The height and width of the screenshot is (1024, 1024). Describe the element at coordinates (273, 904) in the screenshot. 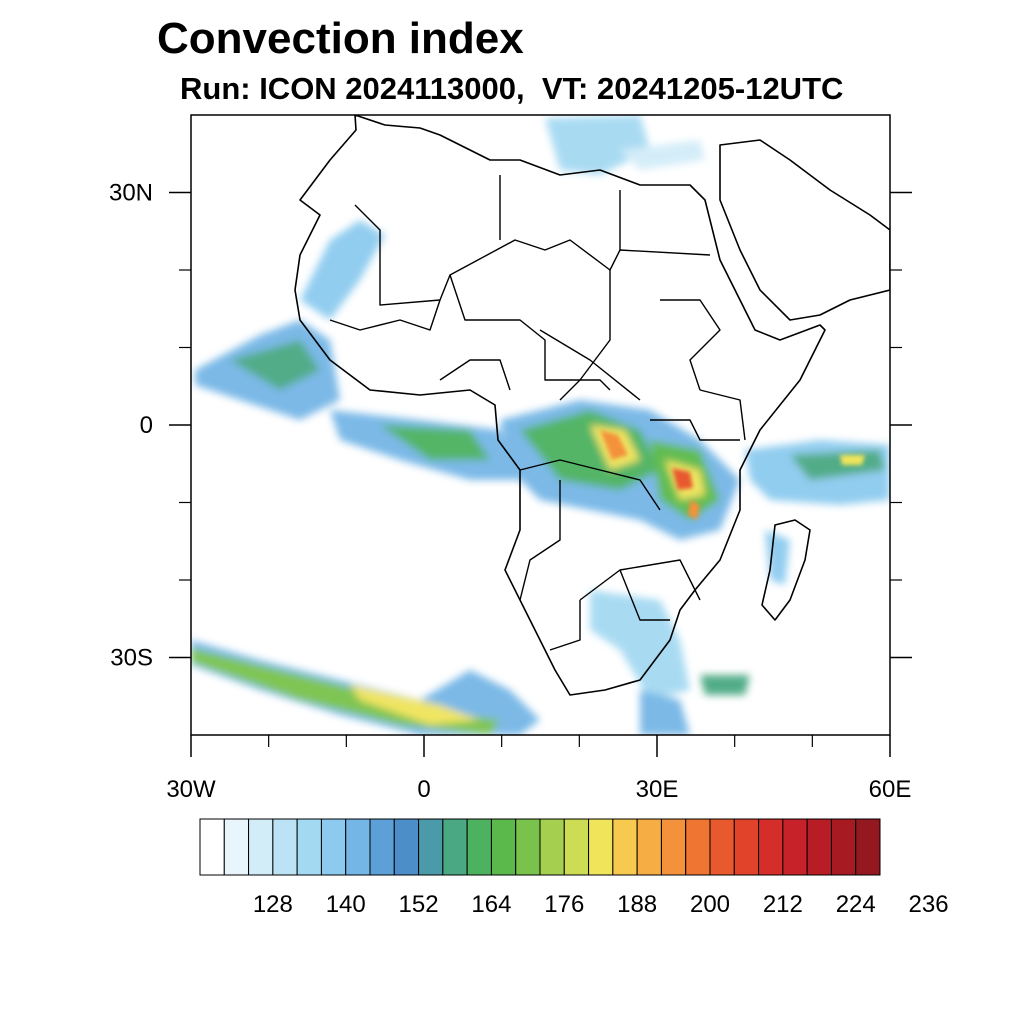

I see `colorbar-label: 128` at that location.